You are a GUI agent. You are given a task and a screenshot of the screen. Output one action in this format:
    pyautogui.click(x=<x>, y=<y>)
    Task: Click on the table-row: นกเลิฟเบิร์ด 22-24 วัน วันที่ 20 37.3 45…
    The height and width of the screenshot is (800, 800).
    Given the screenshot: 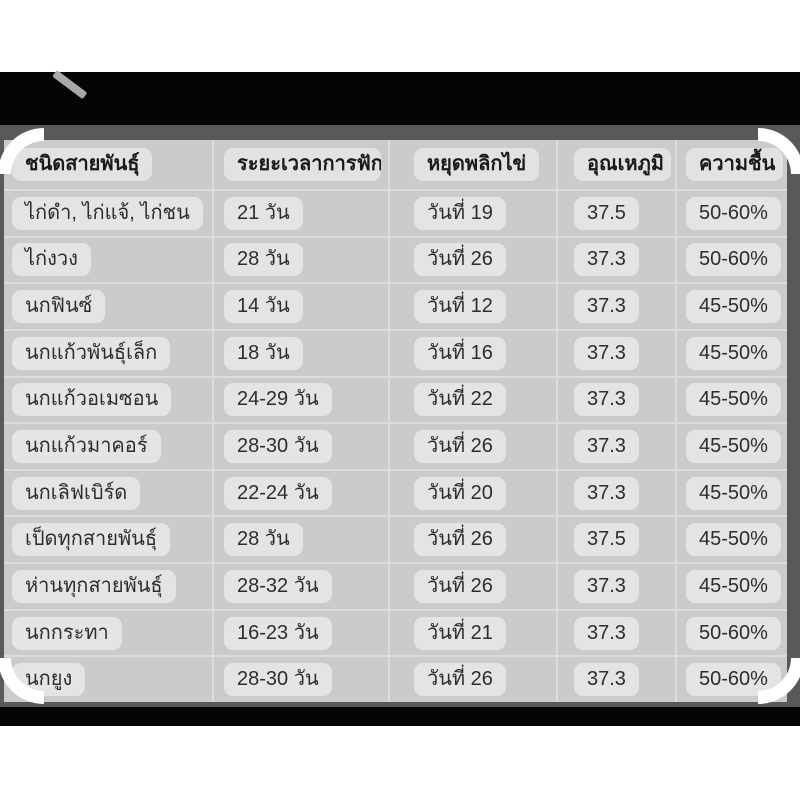 What is the action you would take?
    pyautogui.click(x=395, y=492)
    